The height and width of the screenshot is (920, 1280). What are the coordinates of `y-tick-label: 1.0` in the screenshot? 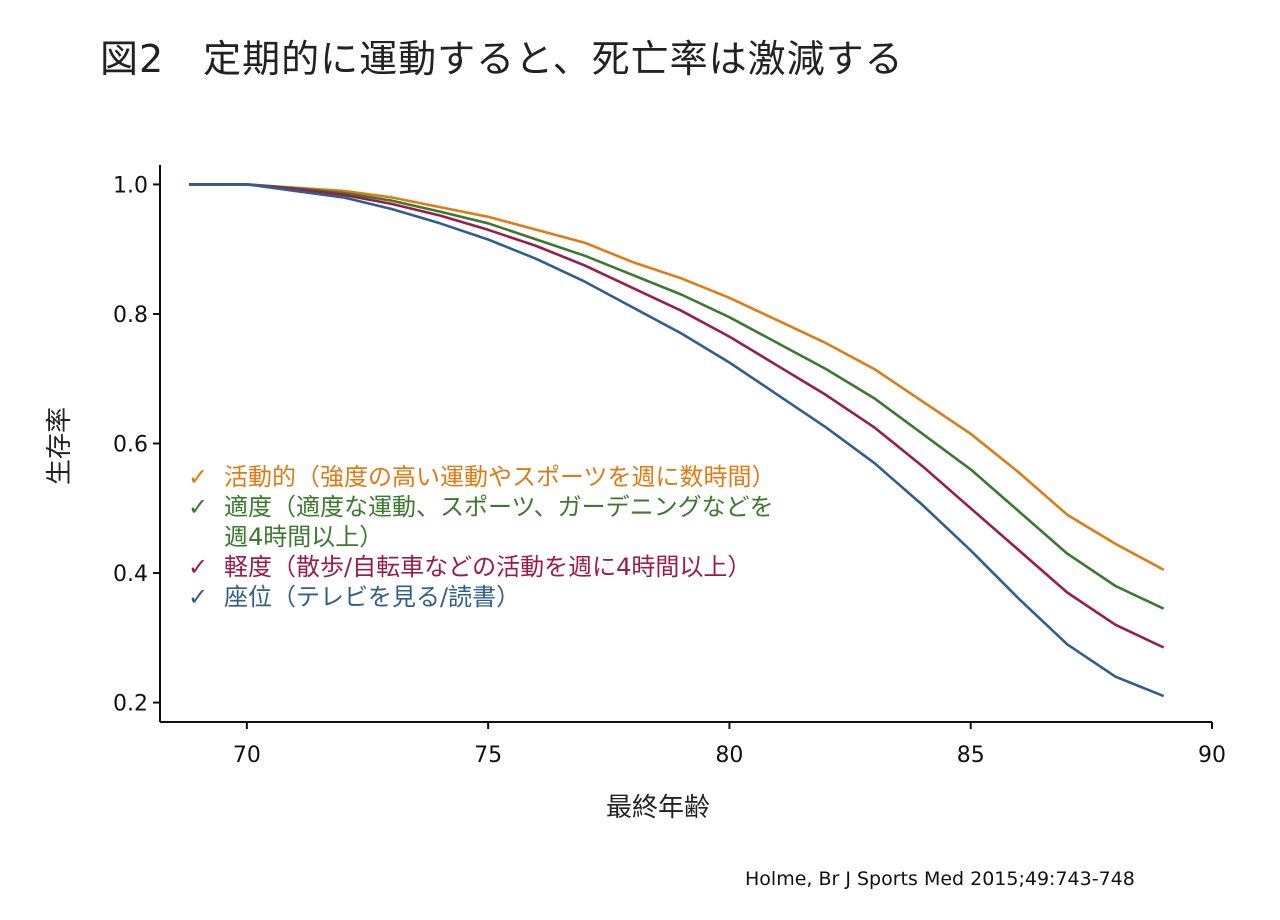 It's located at (130, 185).